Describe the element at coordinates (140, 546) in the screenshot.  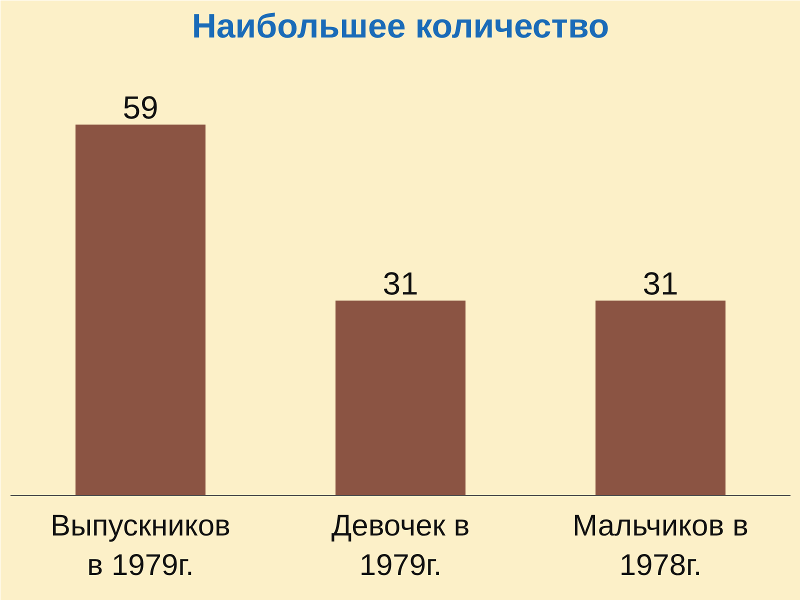
I see `x-tick-label: Выпускников в 1979г.` at that location.